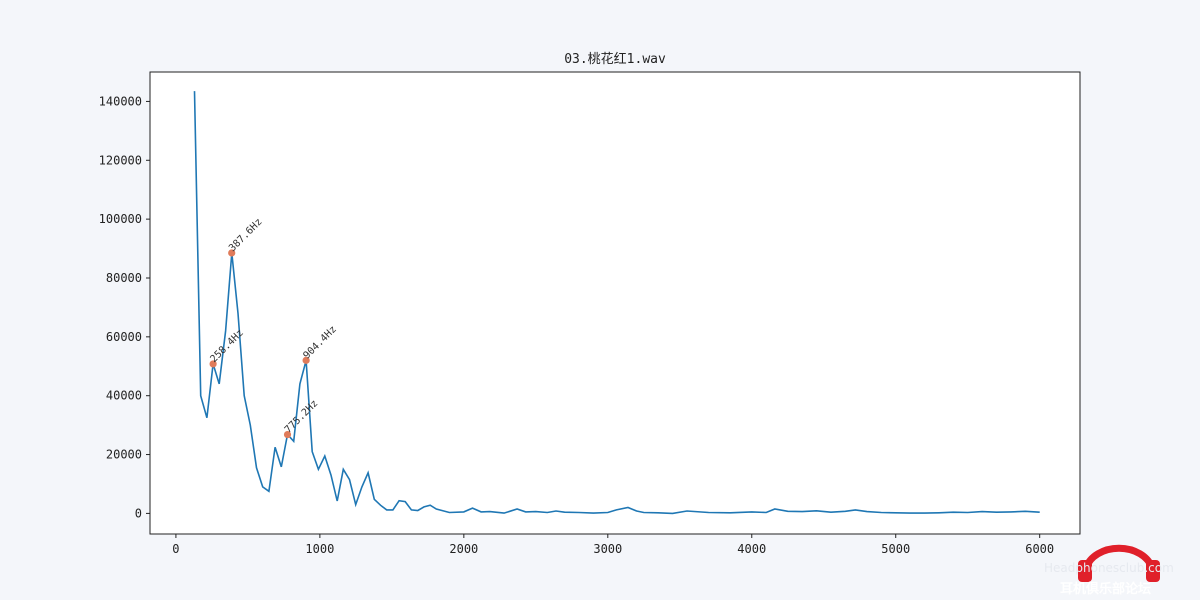  What do you see at coordinates (1039, 549) in the screenshot?
I see `x-tick-label: 6000` at bounding box center [1039, 549].